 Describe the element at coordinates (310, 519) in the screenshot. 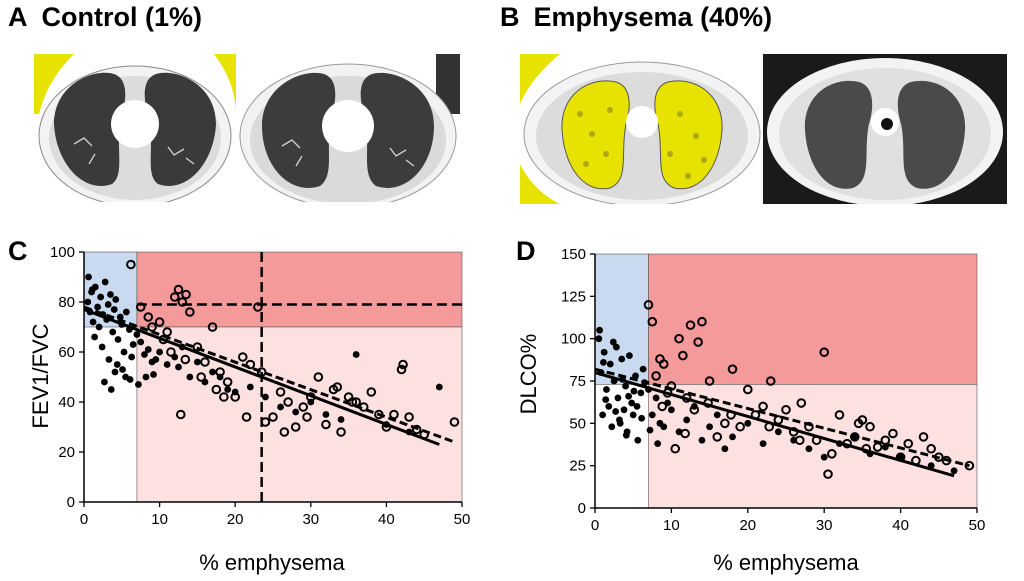

I see `x-tick-label: 30` at that location.